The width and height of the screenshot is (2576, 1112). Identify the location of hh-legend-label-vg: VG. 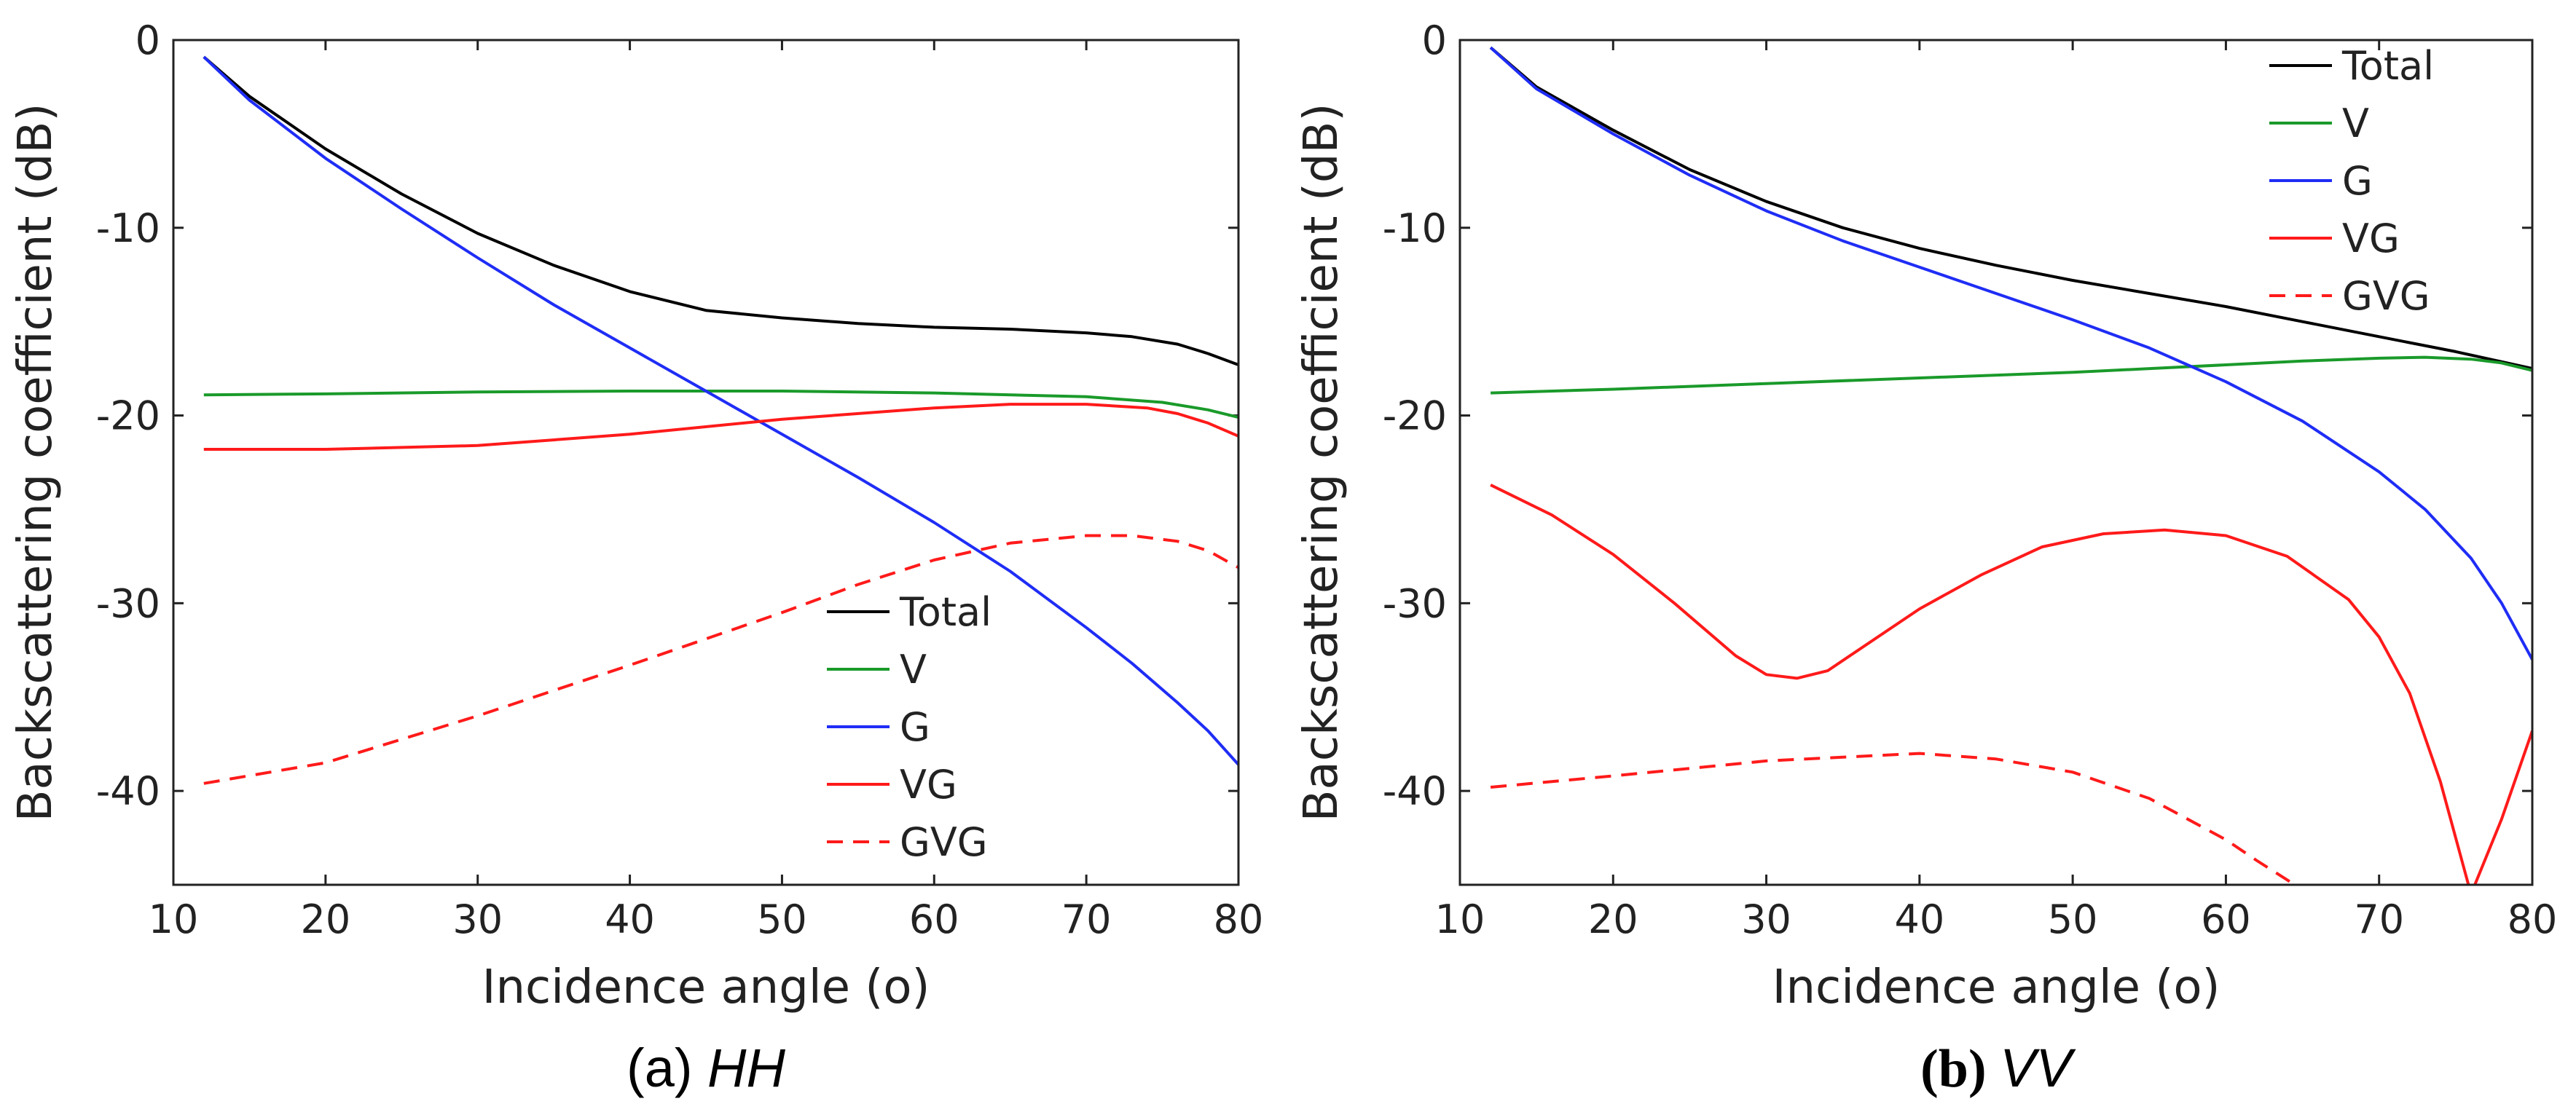
(928, 785).